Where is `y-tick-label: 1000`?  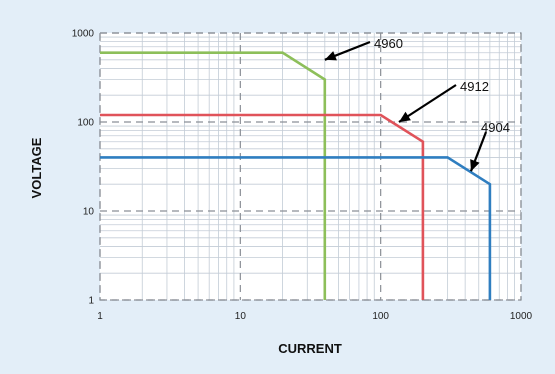 y-tick-label: 1000 is located at coordinates (83, 34).